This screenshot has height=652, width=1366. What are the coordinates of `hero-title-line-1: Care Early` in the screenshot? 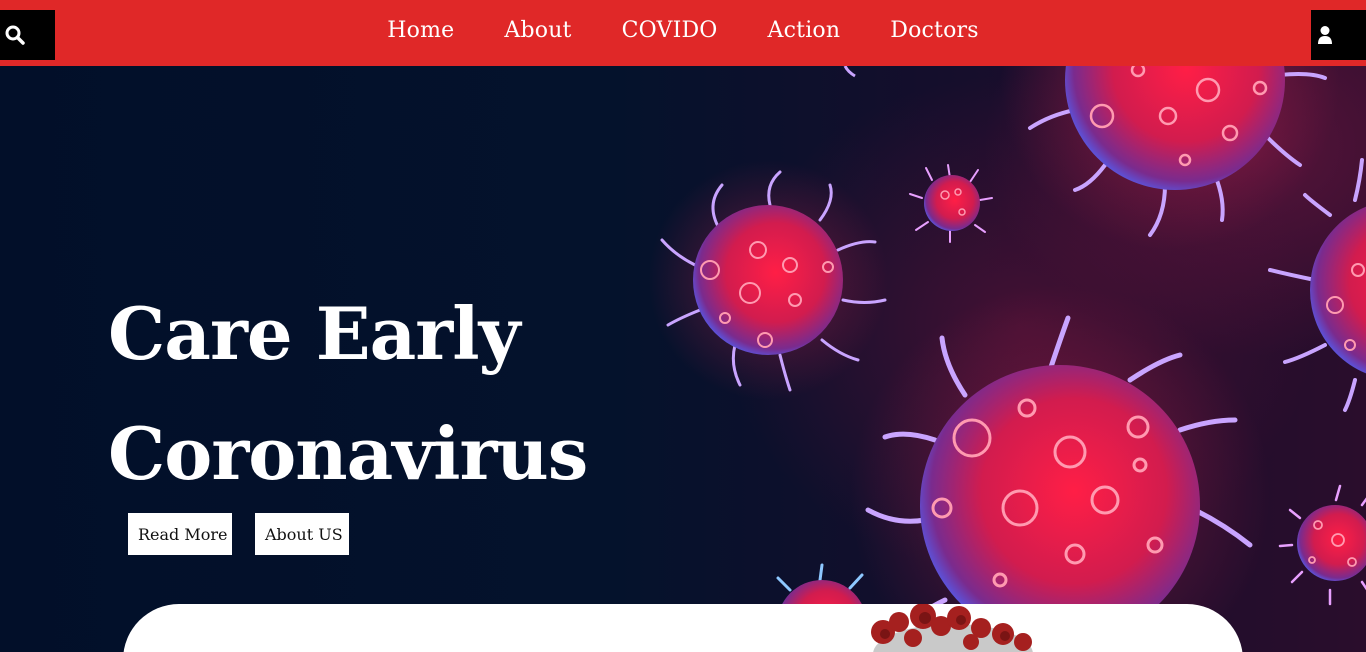 It's located at (314, 333).